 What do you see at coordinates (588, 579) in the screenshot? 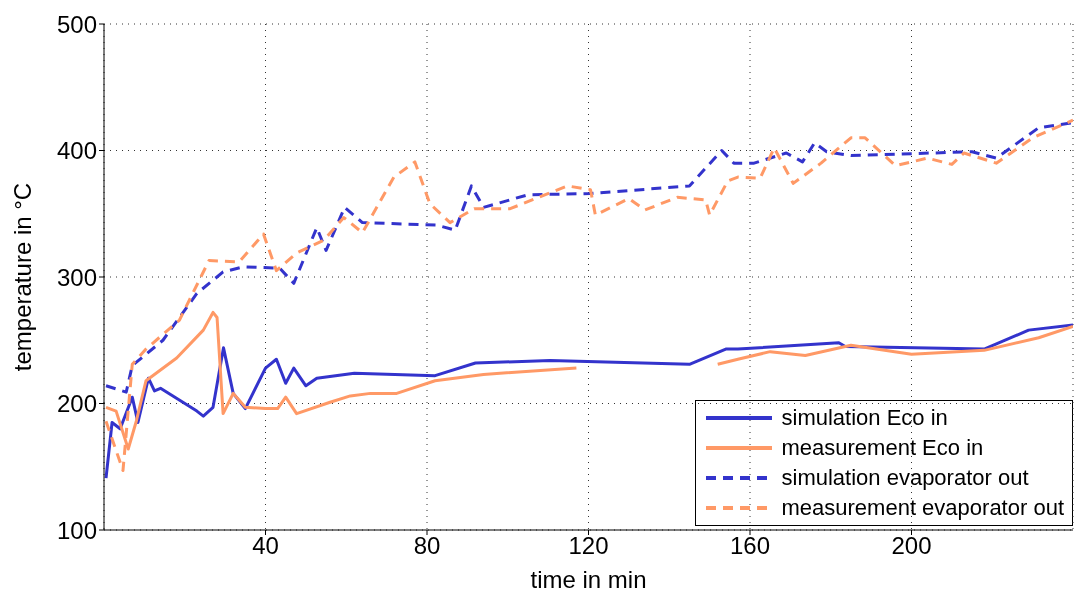
I see `x-axis-title: time in min` at bounding box center [588, 579].